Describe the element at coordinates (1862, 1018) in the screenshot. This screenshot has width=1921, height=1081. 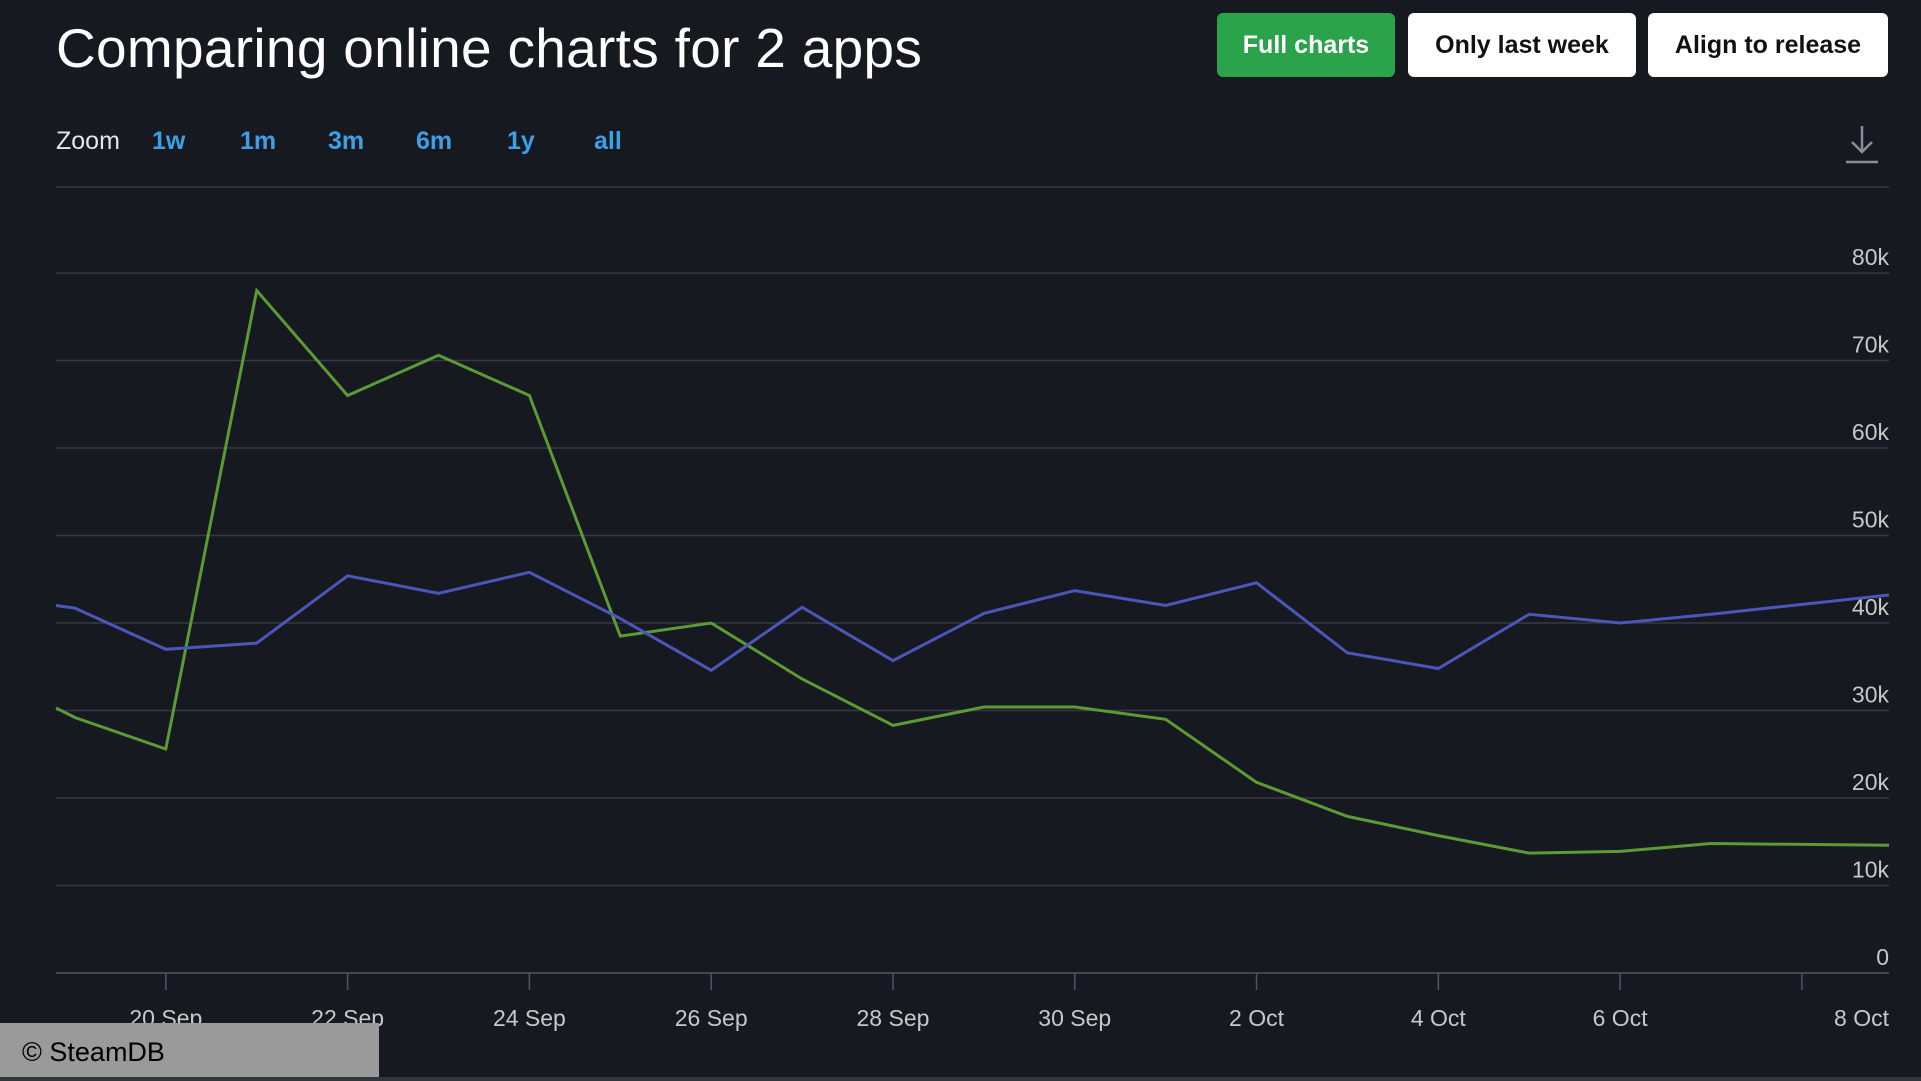
I see `x-tick-label: 8 Oct` at that location.